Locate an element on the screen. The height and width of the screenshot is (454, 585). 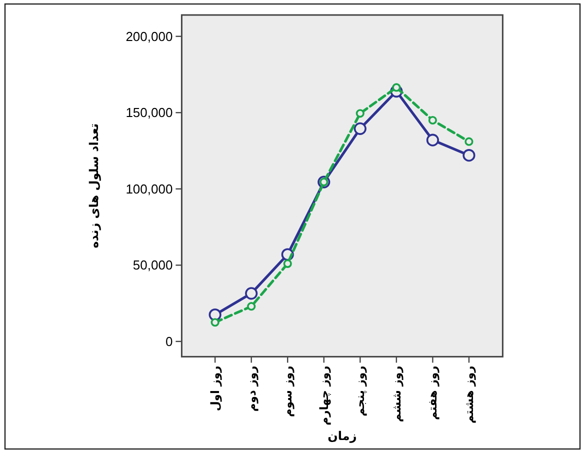
x-axis-title: زمان is located at coordinates (342, 436).